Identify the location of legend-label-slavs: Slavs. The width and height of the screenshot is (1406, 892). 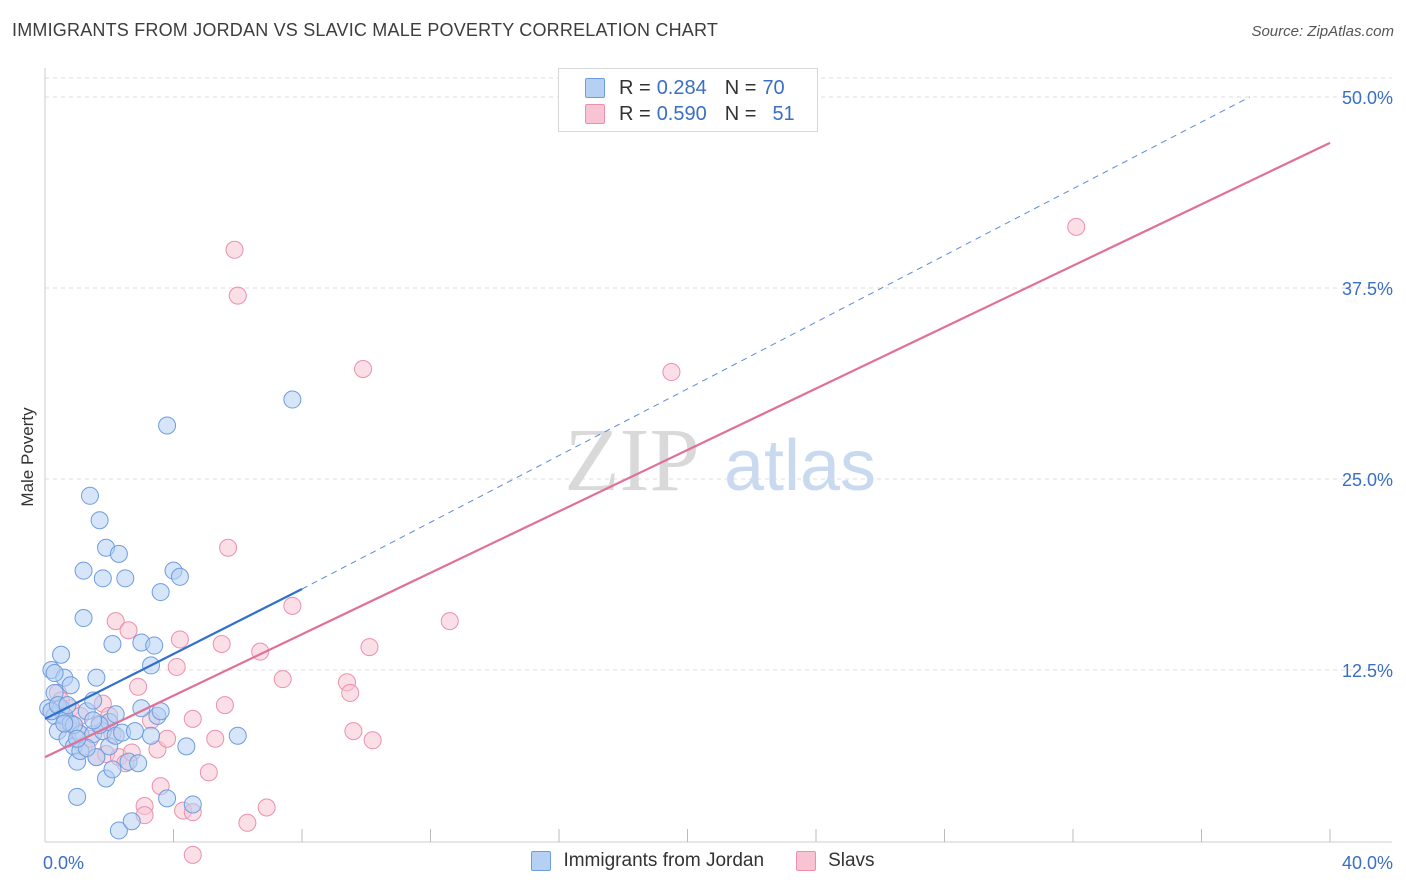
(851, 860).